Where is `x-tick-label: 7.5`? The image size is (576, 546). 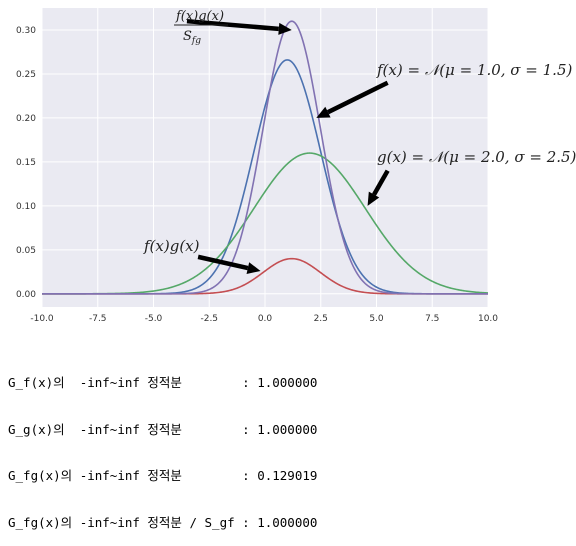 x-tick-label: 7.5 is located at coordinates (432, 319).